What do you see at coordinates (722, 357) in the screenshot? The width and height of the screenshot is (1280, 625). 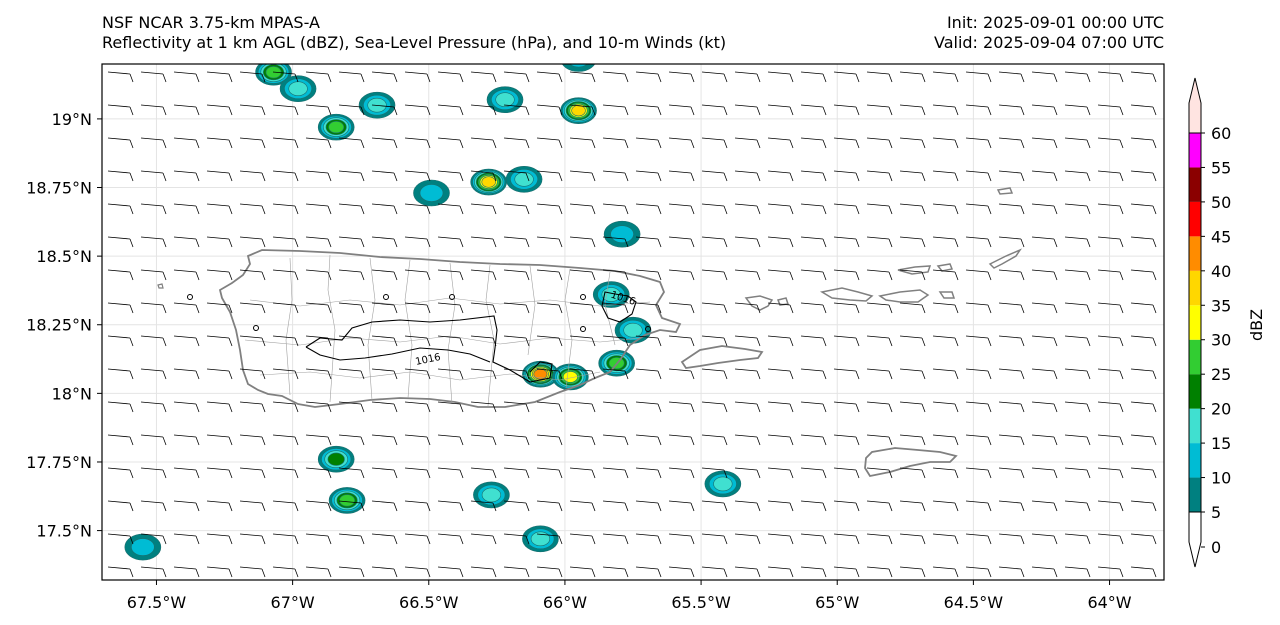 I see `vieques-coastline` at bounding box center [722, 357].